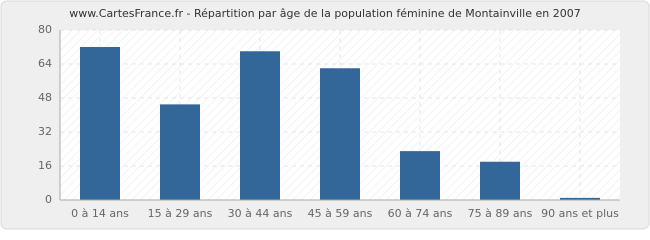 The height and width of the screenshot is (240, 650). Describe the element at coordinates (48, 199) in the screenshot. I see `y-tick-label: 0` at that location.